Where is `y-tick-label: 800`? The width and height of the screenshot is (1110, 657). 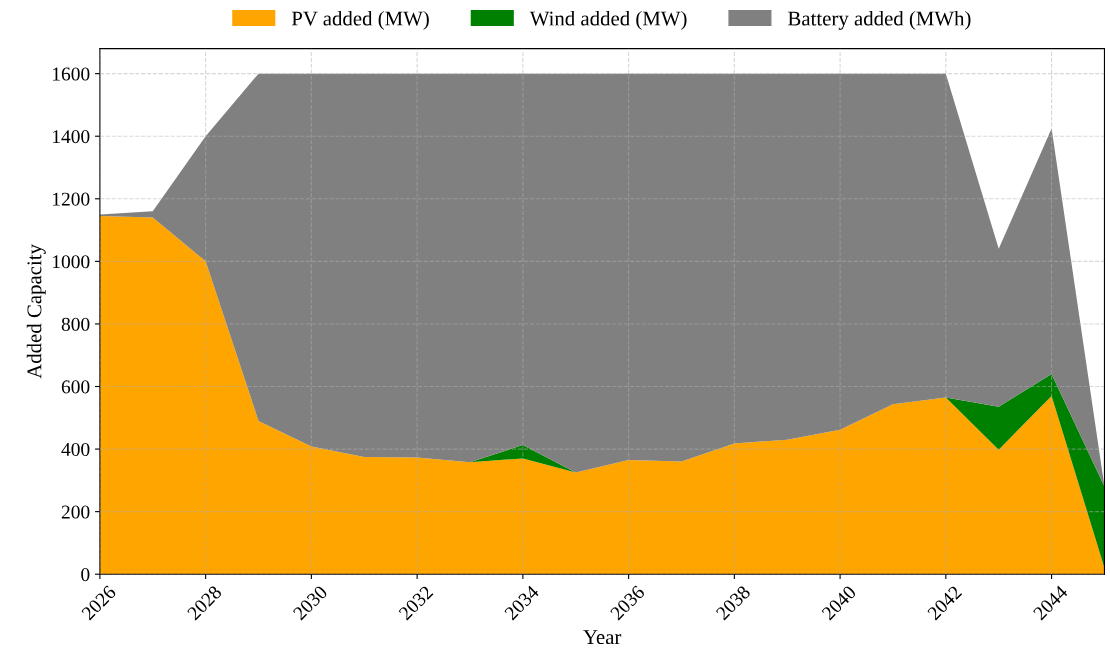 y-tick-label: 800 is located at coordinates (75, 324).